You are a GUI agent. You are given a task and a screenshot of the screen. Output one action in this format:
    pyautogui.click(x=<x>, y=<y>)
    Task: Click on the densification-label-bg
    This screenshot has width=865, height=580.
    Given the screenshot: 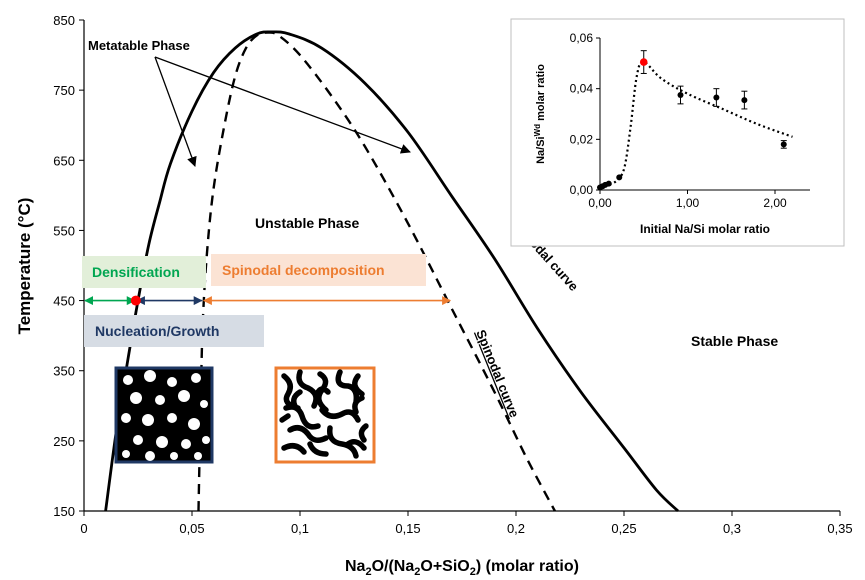 What is the action you would take?
    pyautogui.click(x=144, y=272)
    